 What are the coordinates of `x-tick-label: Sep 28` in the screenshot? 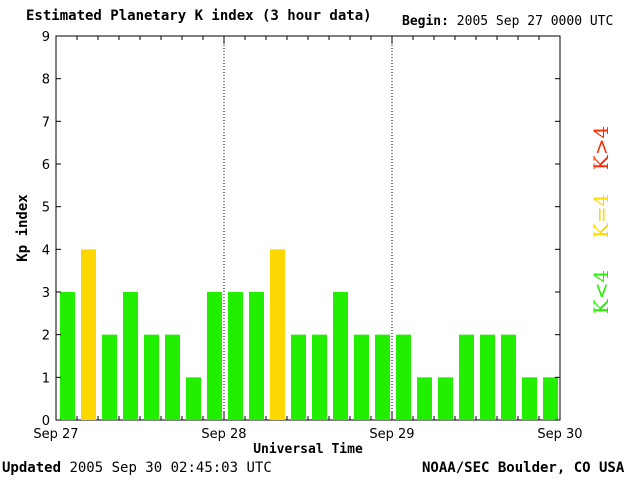 It's located at (223, 434).